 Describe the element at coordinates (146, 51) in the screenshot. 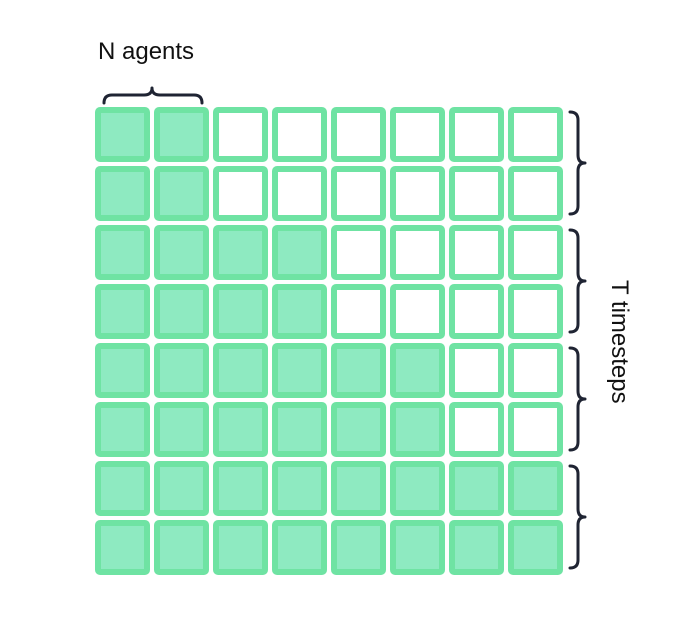

I see `agents-label: N agents` at that location.